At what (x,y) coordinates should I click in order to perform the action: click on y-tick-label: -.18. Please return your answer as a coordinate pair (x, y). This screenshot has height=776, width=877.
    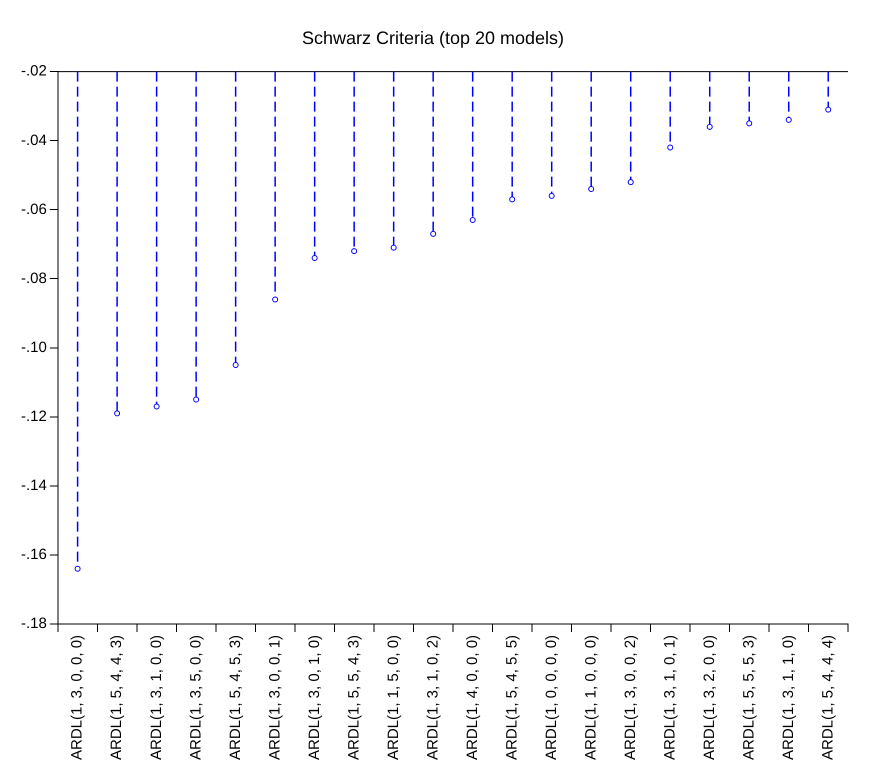
    Looking at the image, I should click on (33, 623).